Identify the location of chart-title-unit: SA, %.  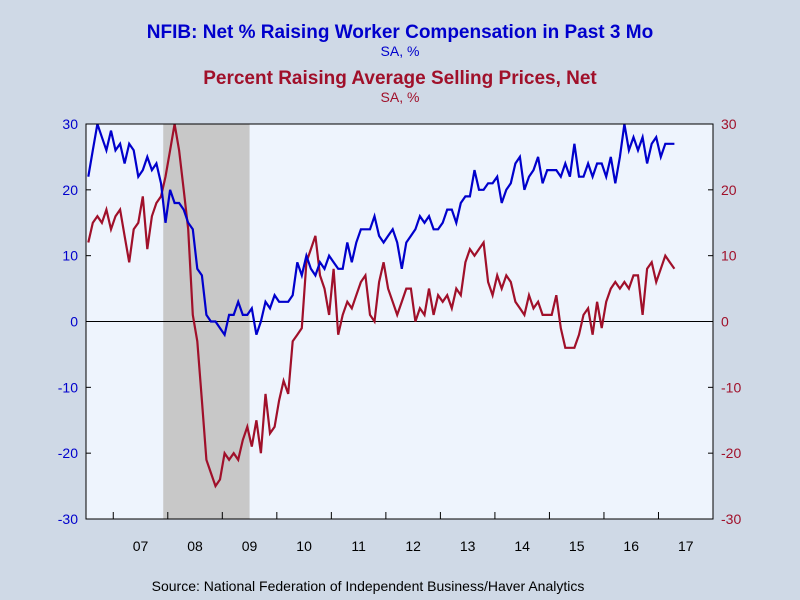
(400, 51).